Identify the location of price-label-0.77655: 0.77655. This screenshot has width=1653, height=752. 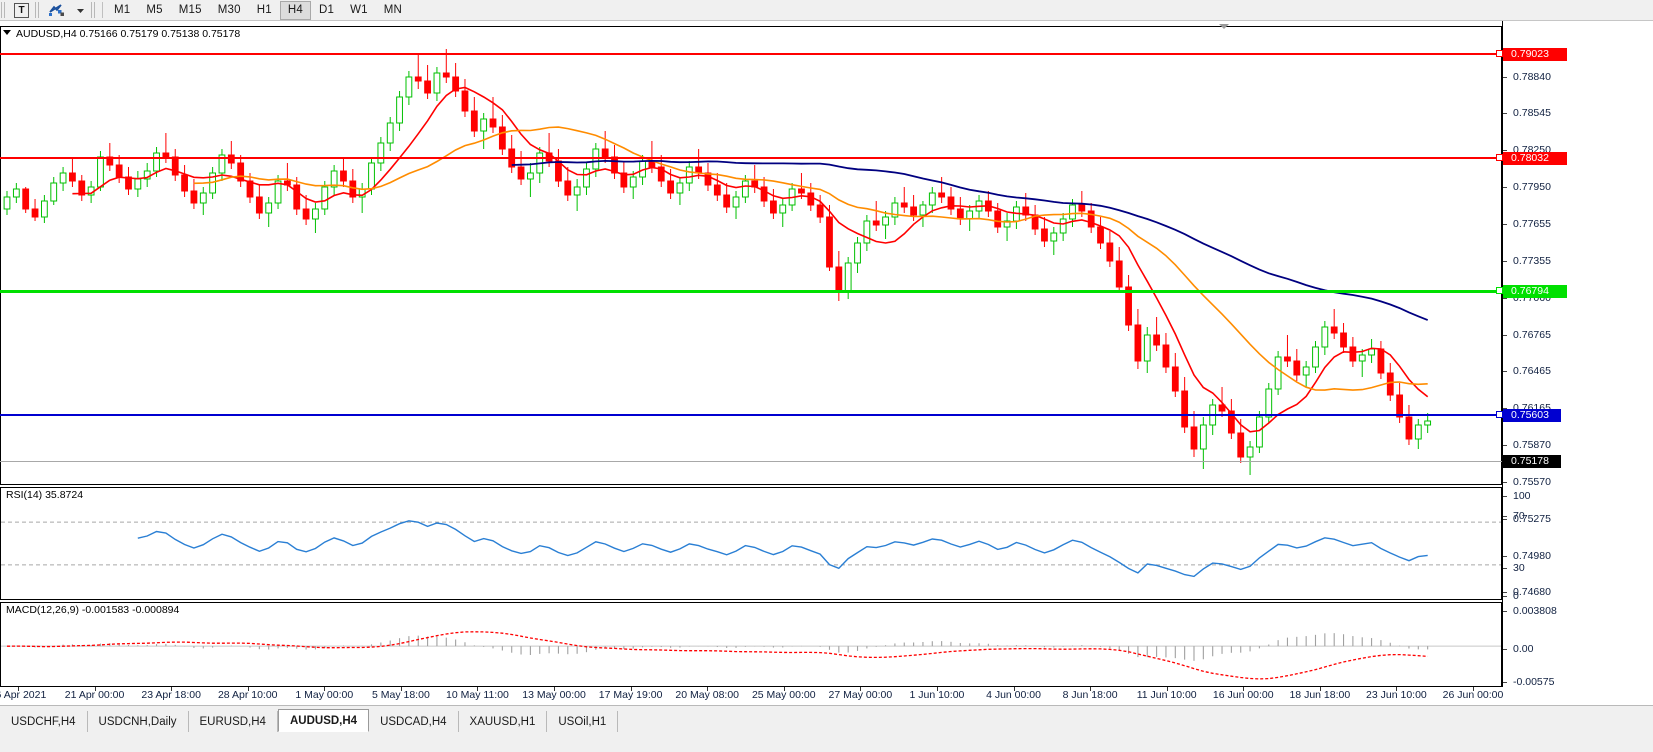
(1578, 224).